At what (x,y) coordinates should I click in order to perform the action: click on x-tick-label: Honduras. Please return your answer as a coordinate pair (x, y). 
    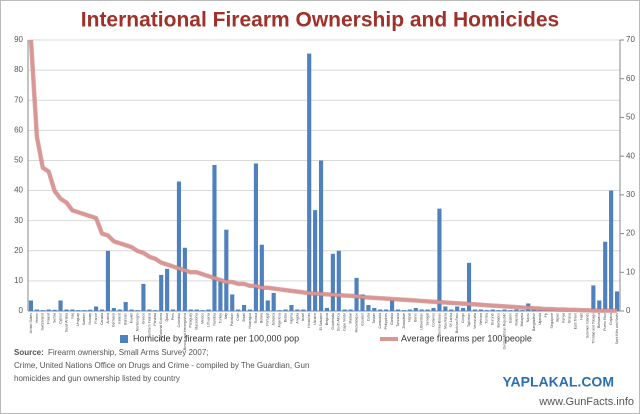
    Looking at the image, I should click on (309, 320).